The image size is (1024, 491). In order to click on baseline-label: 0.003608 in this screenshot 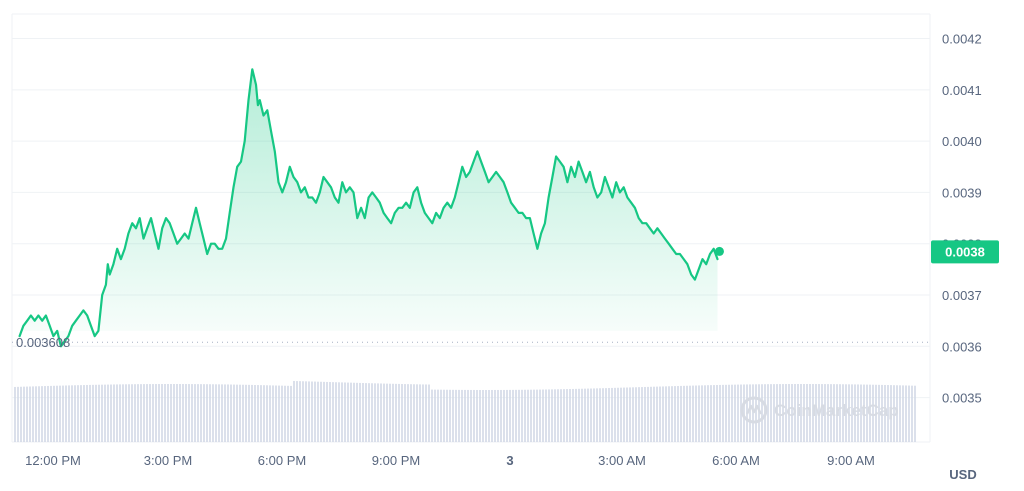, I will do `click(43, 342)`.